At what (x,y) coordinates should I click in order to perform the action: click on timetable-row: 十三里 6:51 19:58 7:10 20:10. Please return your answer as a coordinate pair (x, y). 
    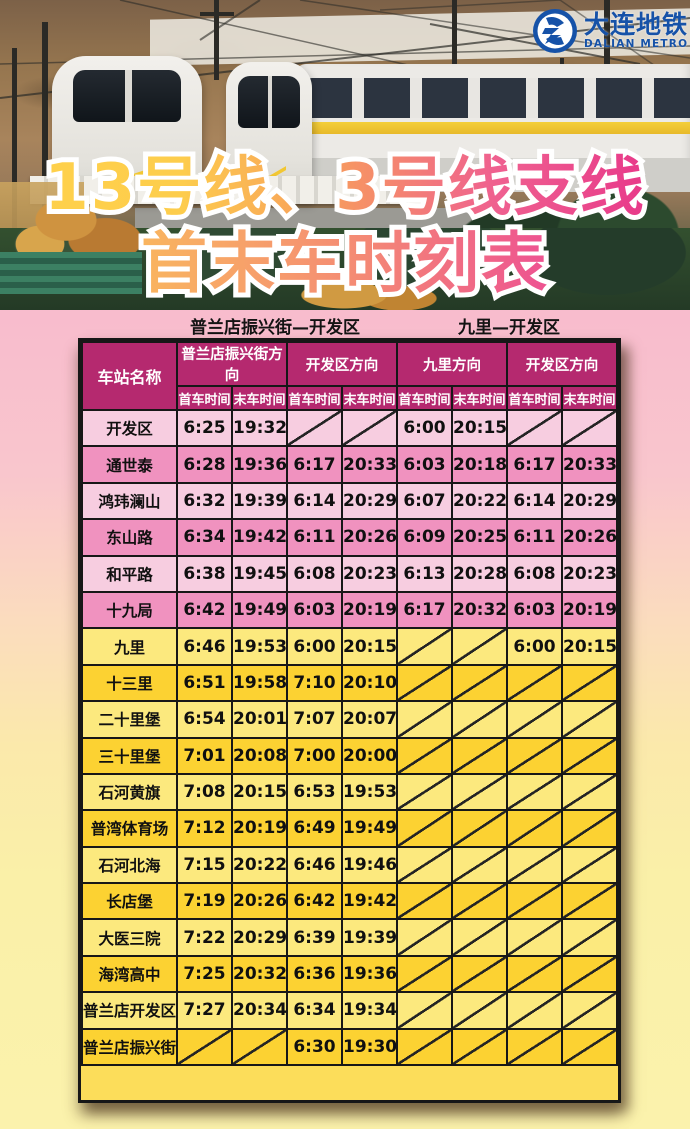
    Looking at the image, I should click on (349, 683).